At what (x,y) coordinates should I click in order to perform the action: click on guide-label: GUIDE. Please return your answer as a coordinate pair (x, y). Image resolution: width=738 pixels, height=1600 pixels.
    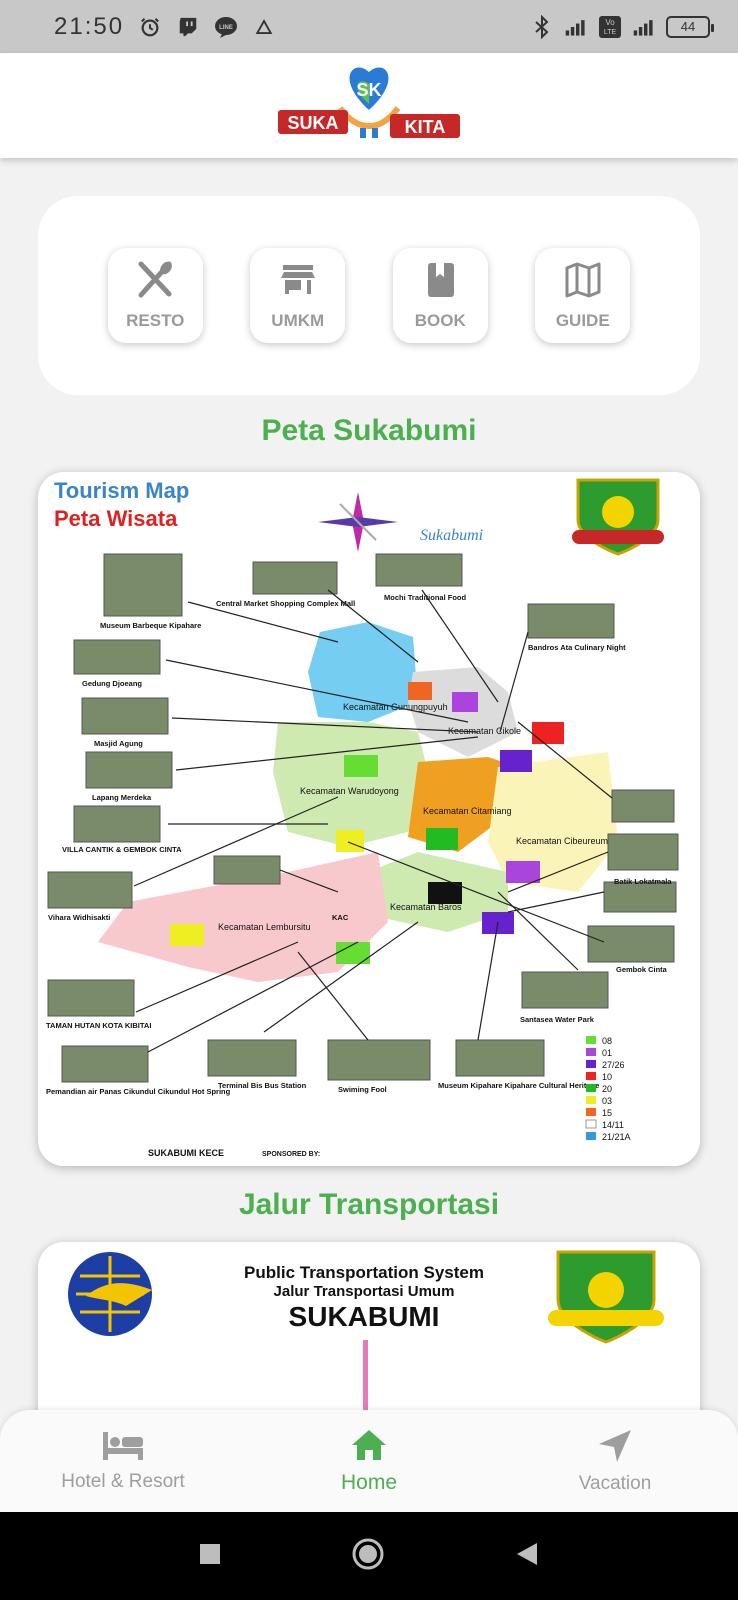
    Looking at the image, I should click on (582, 320).